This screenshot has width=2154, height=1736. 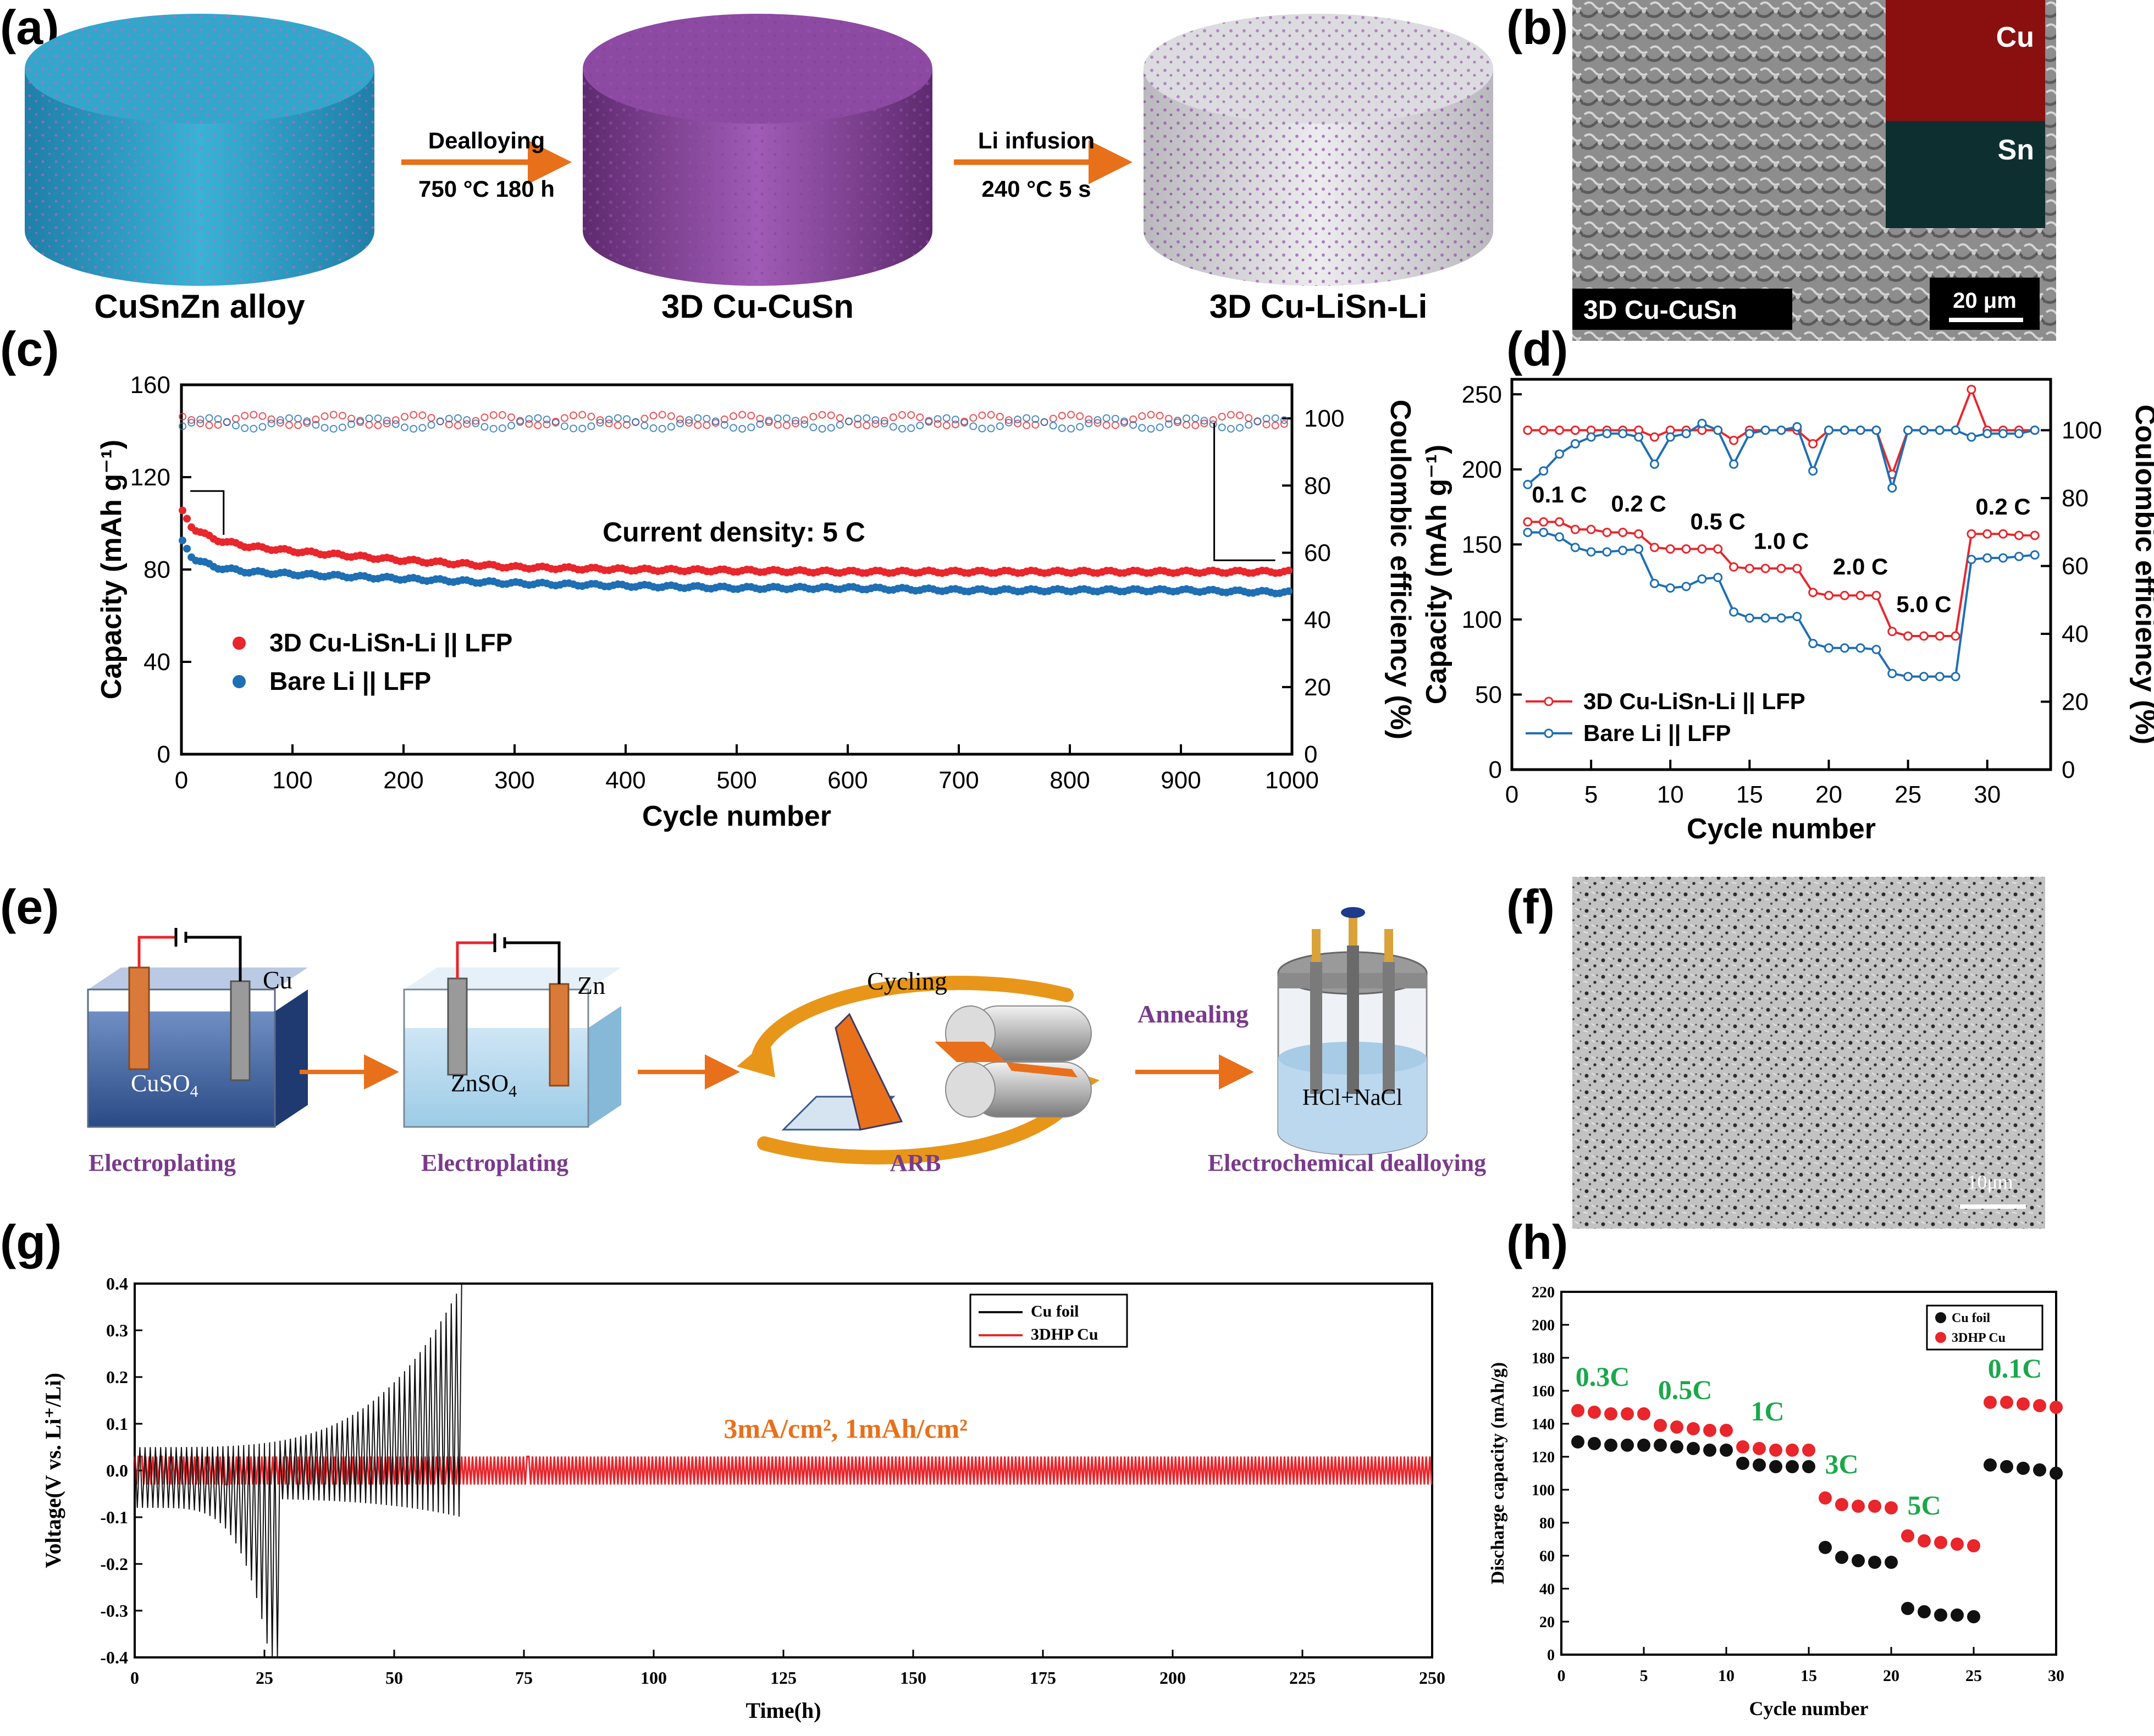 What do you see at coordinates (1965, 60) in the screenshot?
I see `eds-map-cu` at bounding box center [1965, 60].